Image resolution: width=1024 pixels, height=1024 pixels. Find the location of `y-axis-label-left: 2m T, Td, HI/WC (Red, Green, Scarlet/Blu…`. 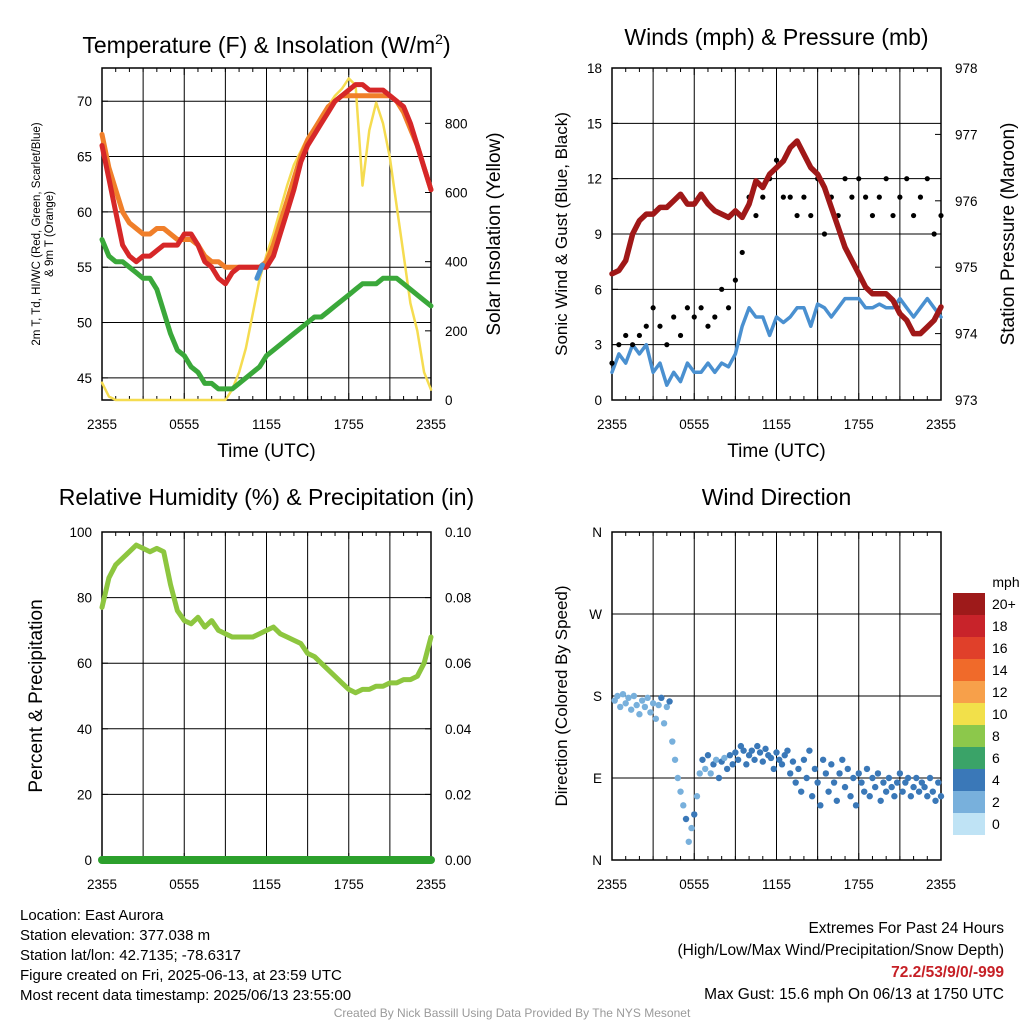

y-axis-label-left: 2m T, Td, HI/WC (Red, Green, Scarlet/Blu… is located at coordinates (43, 233).